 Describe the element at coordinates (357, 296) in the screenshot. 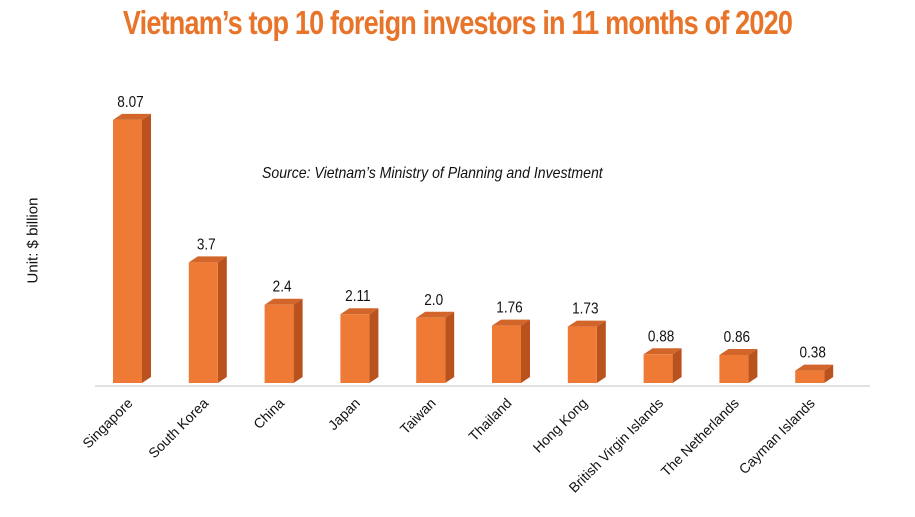

I see `data-label: 2.11` at that location.